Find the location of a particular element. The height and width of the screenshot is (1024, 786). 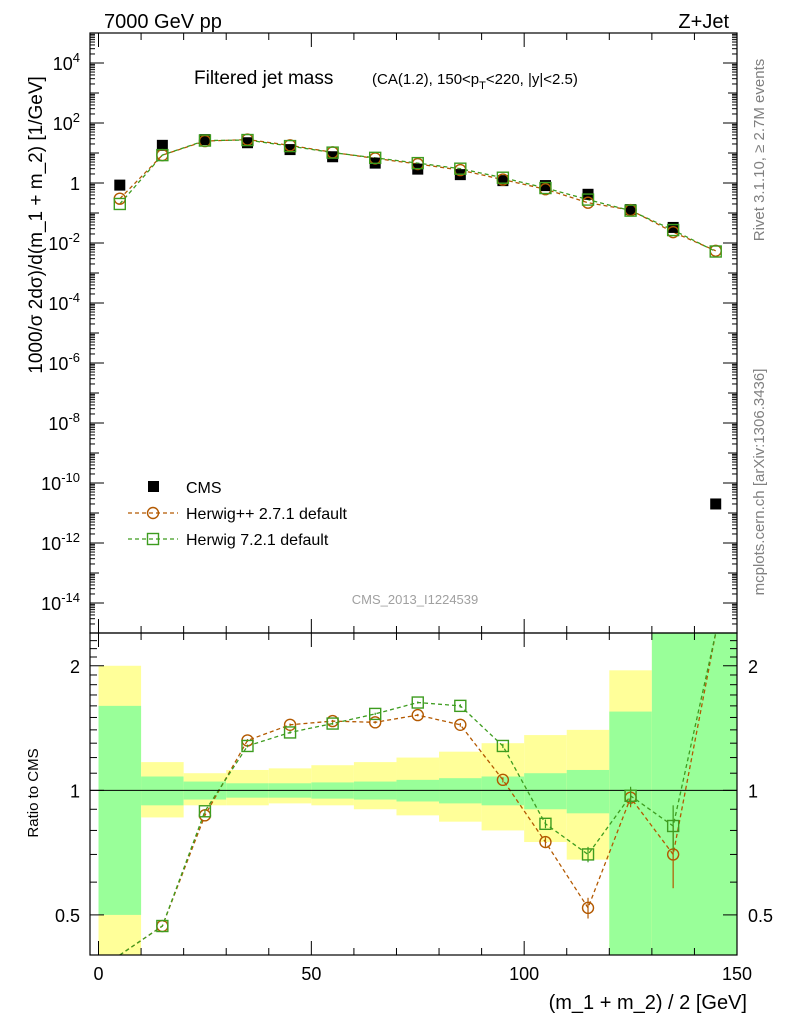

top-y-tick-label: 10⁻¹² is located at coordinates (60, 542).